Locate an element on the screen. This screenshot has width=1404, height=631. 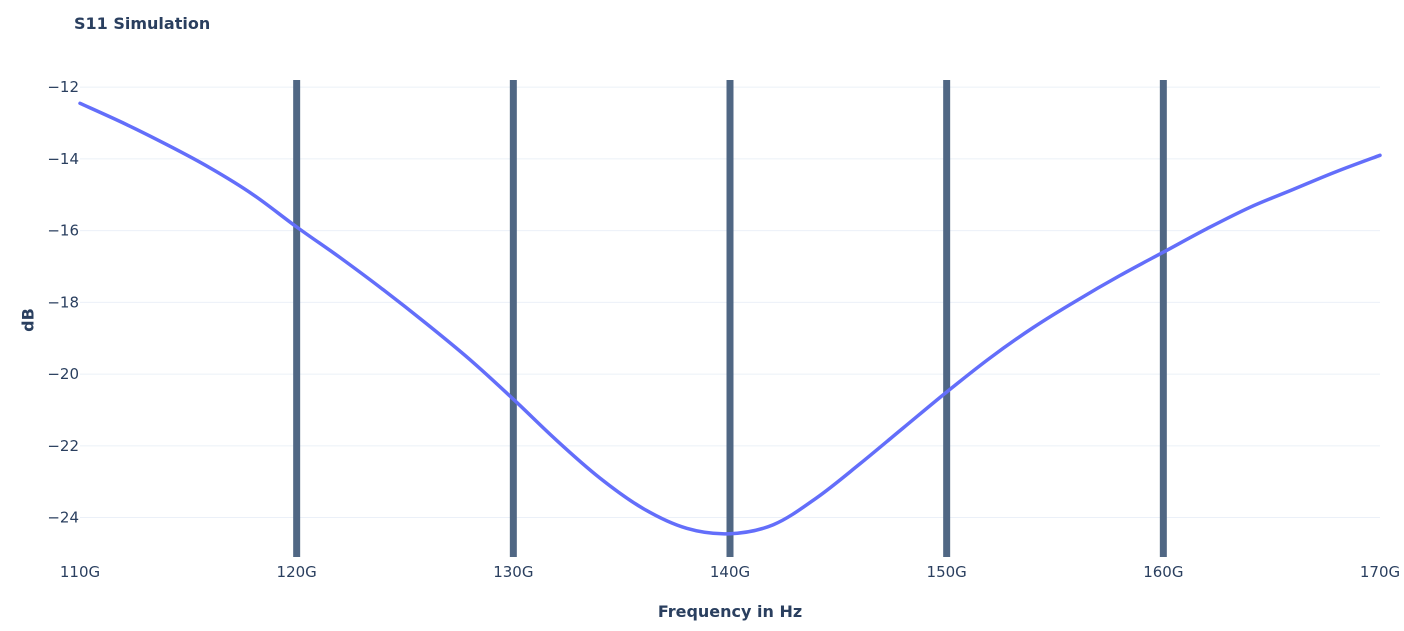
y-tick-label: −20 is located at coordinates (63, 374).